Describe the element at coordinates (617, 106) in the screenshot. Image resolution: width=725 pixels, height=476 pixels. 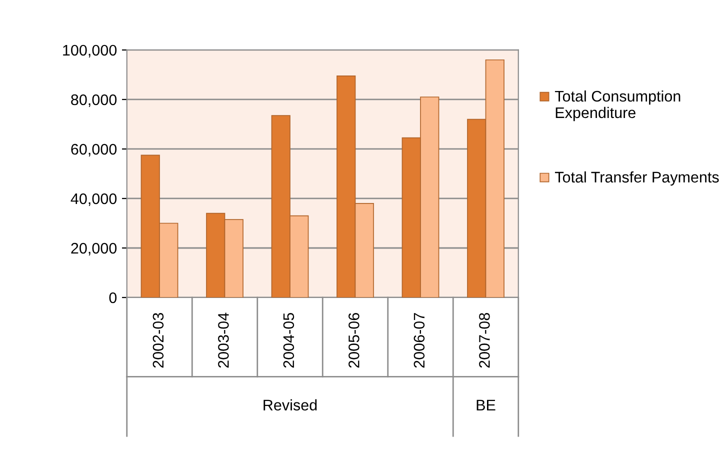
I see `legend-label: Total Consumption Expenditure` at that location.